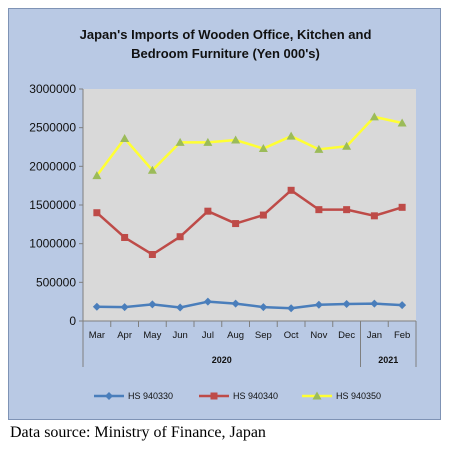 The height and width of the screenshot is (452, 453). What do you see at coordinates (72, 321) in the screenshot?
I see `y-tick-label: 0` at bounding box center [72, 321].